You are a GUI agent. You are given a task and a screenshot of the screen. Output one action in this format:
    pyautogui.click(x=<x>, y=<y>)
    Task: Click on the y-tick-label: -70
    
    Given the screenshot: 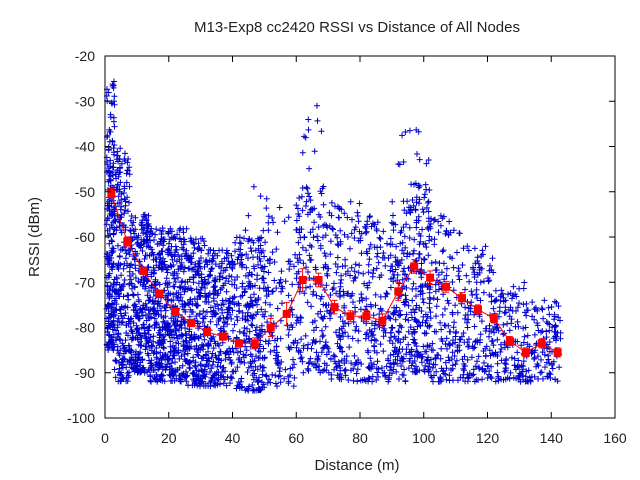 What is the action you would take?
    pyautogui.click(x=85, y=282)
    